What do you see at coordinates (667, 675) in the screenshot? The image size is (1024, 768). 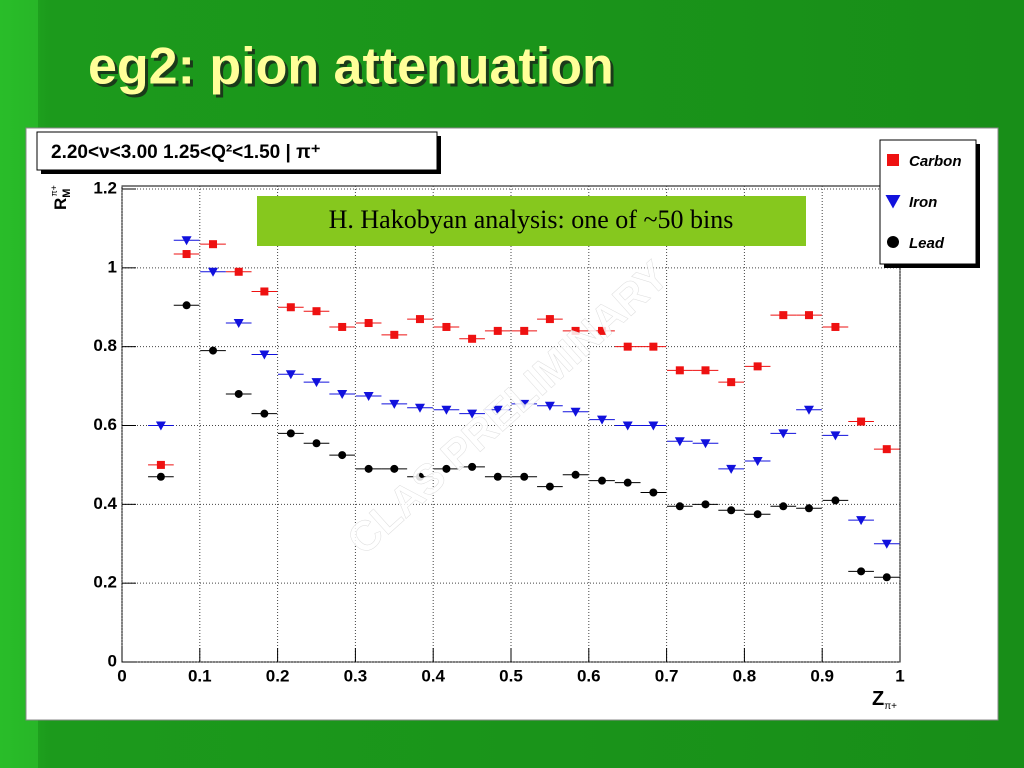 I see `x-tick-label: 0.7` at bounding box center [667, 675].